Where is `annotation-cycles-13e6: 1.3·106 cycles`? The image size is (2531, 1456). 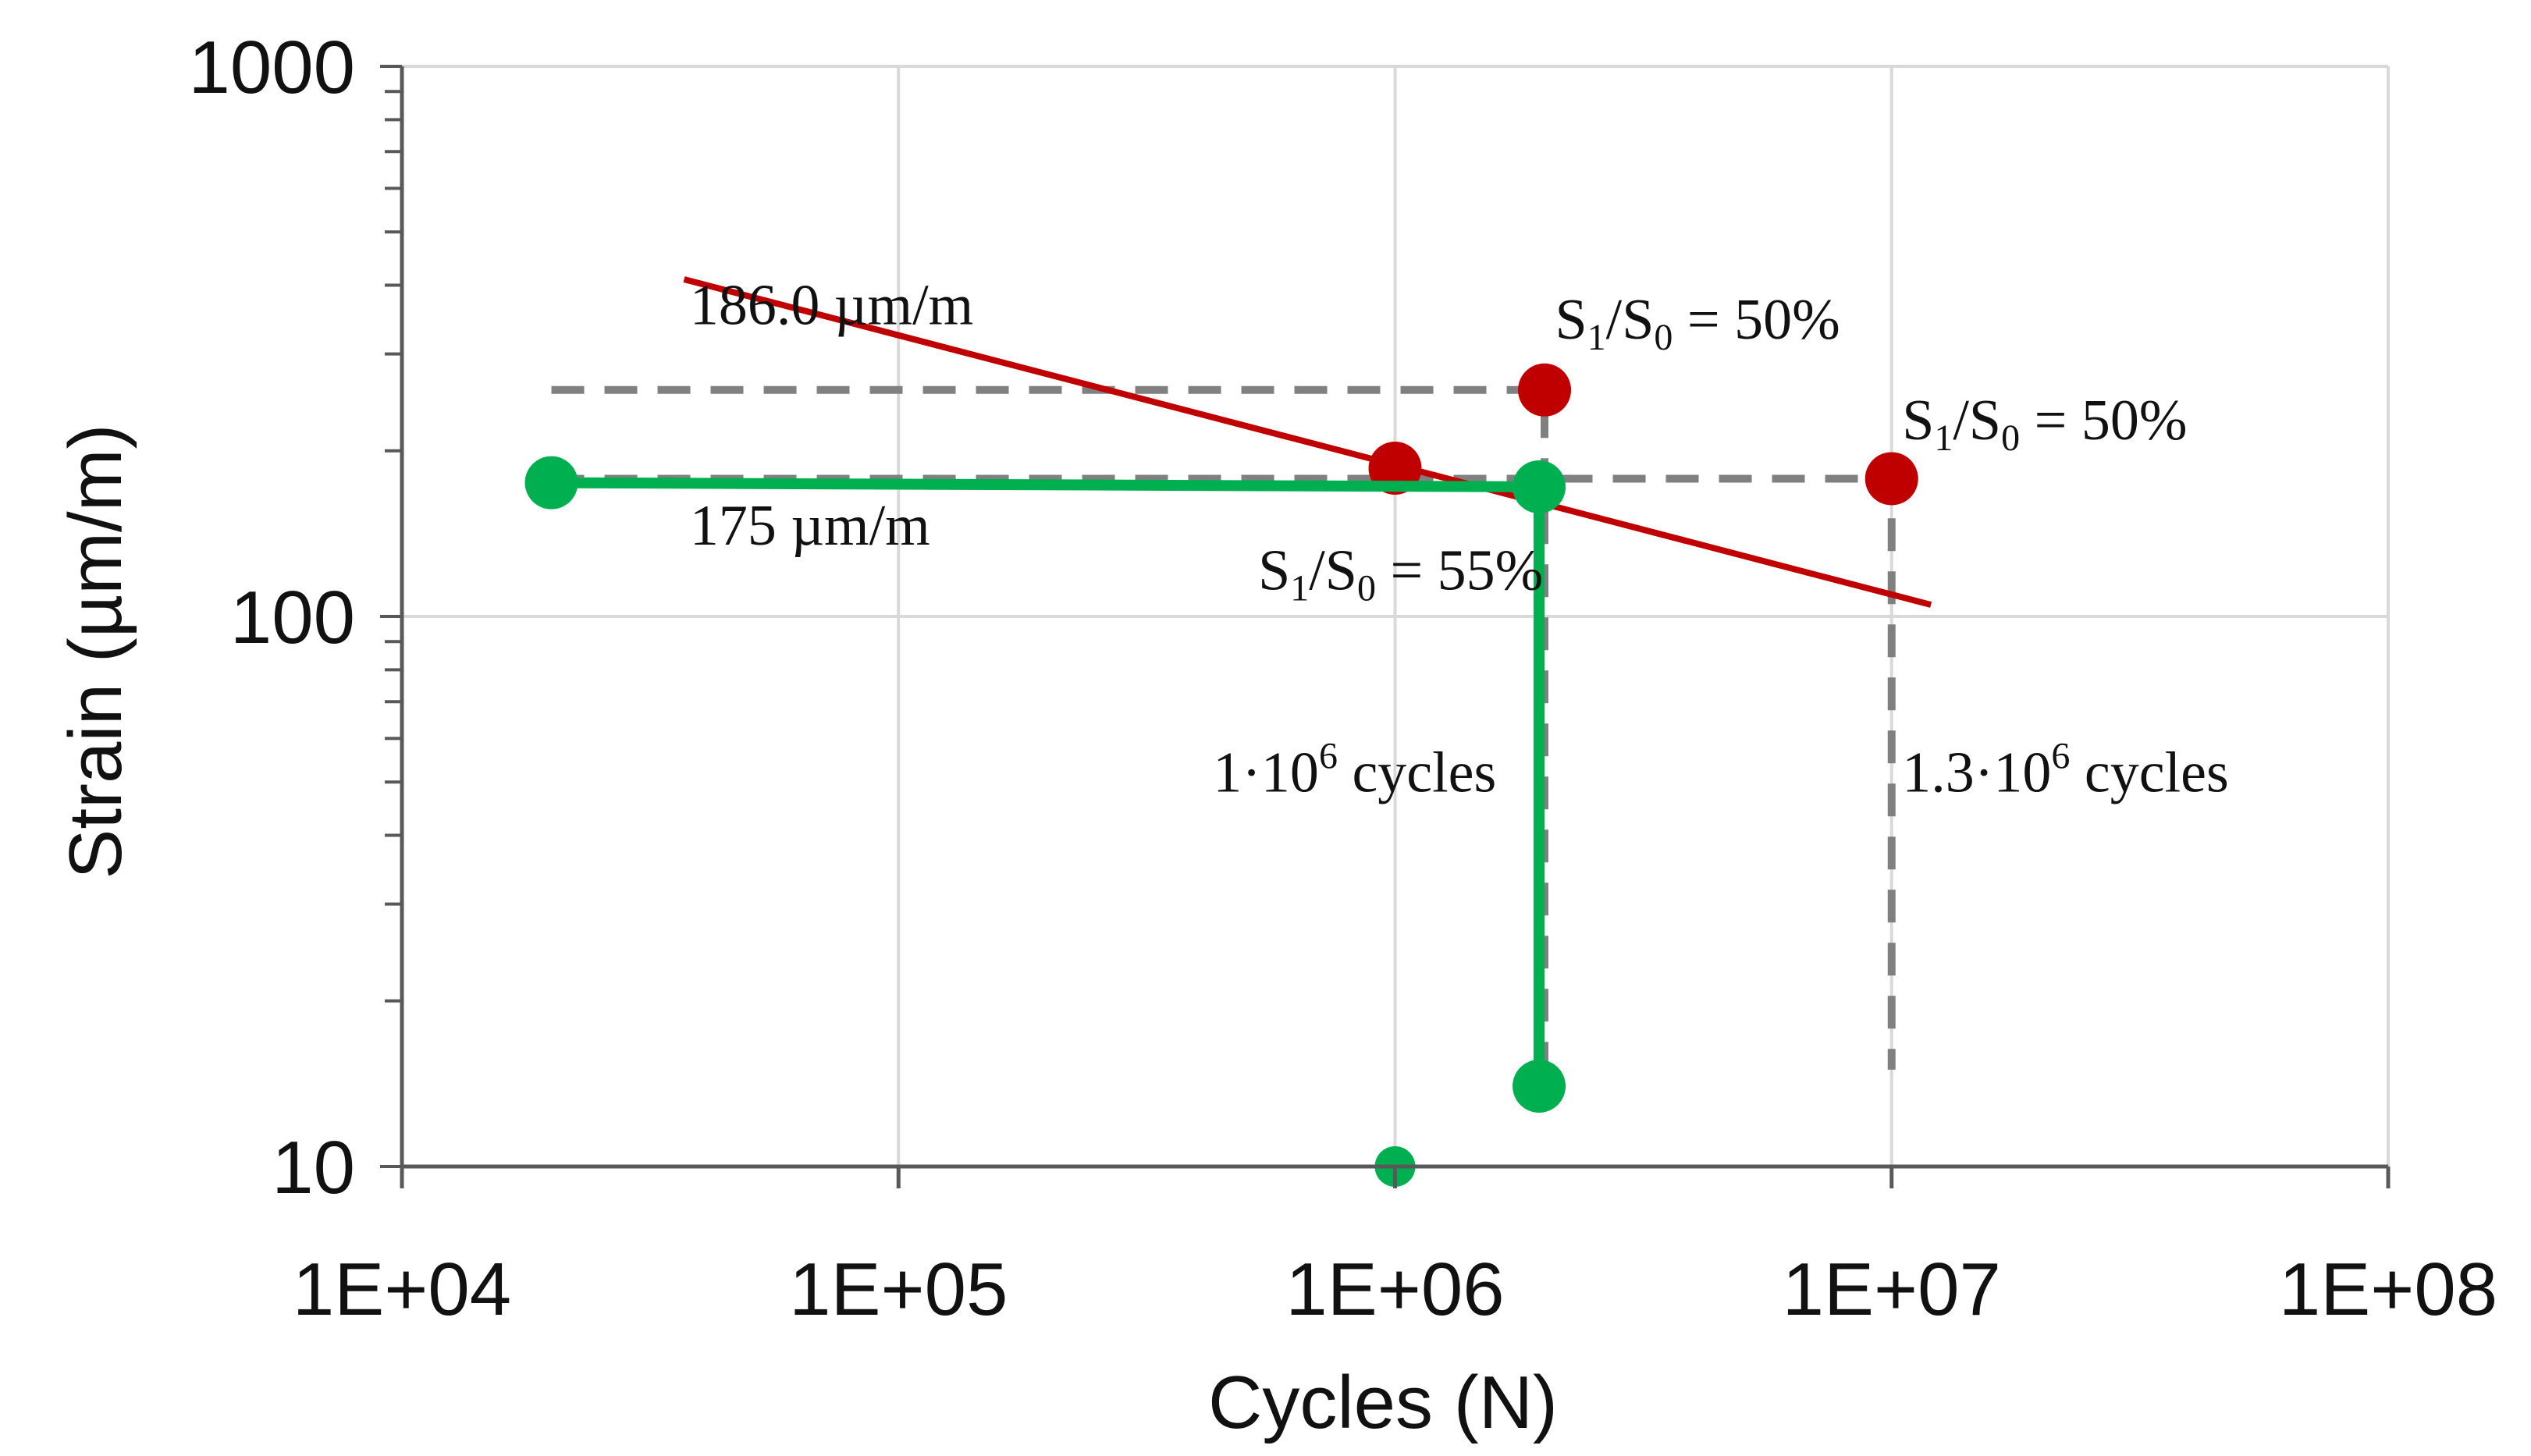 annotation-cycles-13e6: 1.3·106 cycles is located at coordinates (2065, 771).